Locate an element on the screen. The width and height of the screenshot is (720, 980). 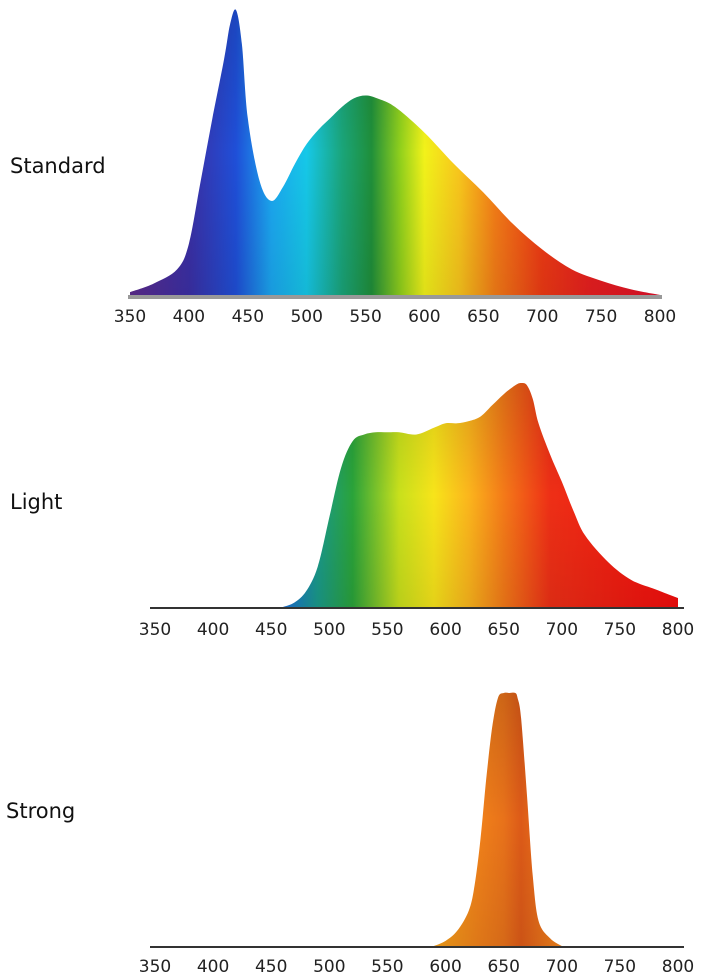
spectrum-shade-strong is located at coordinates (497, 819).